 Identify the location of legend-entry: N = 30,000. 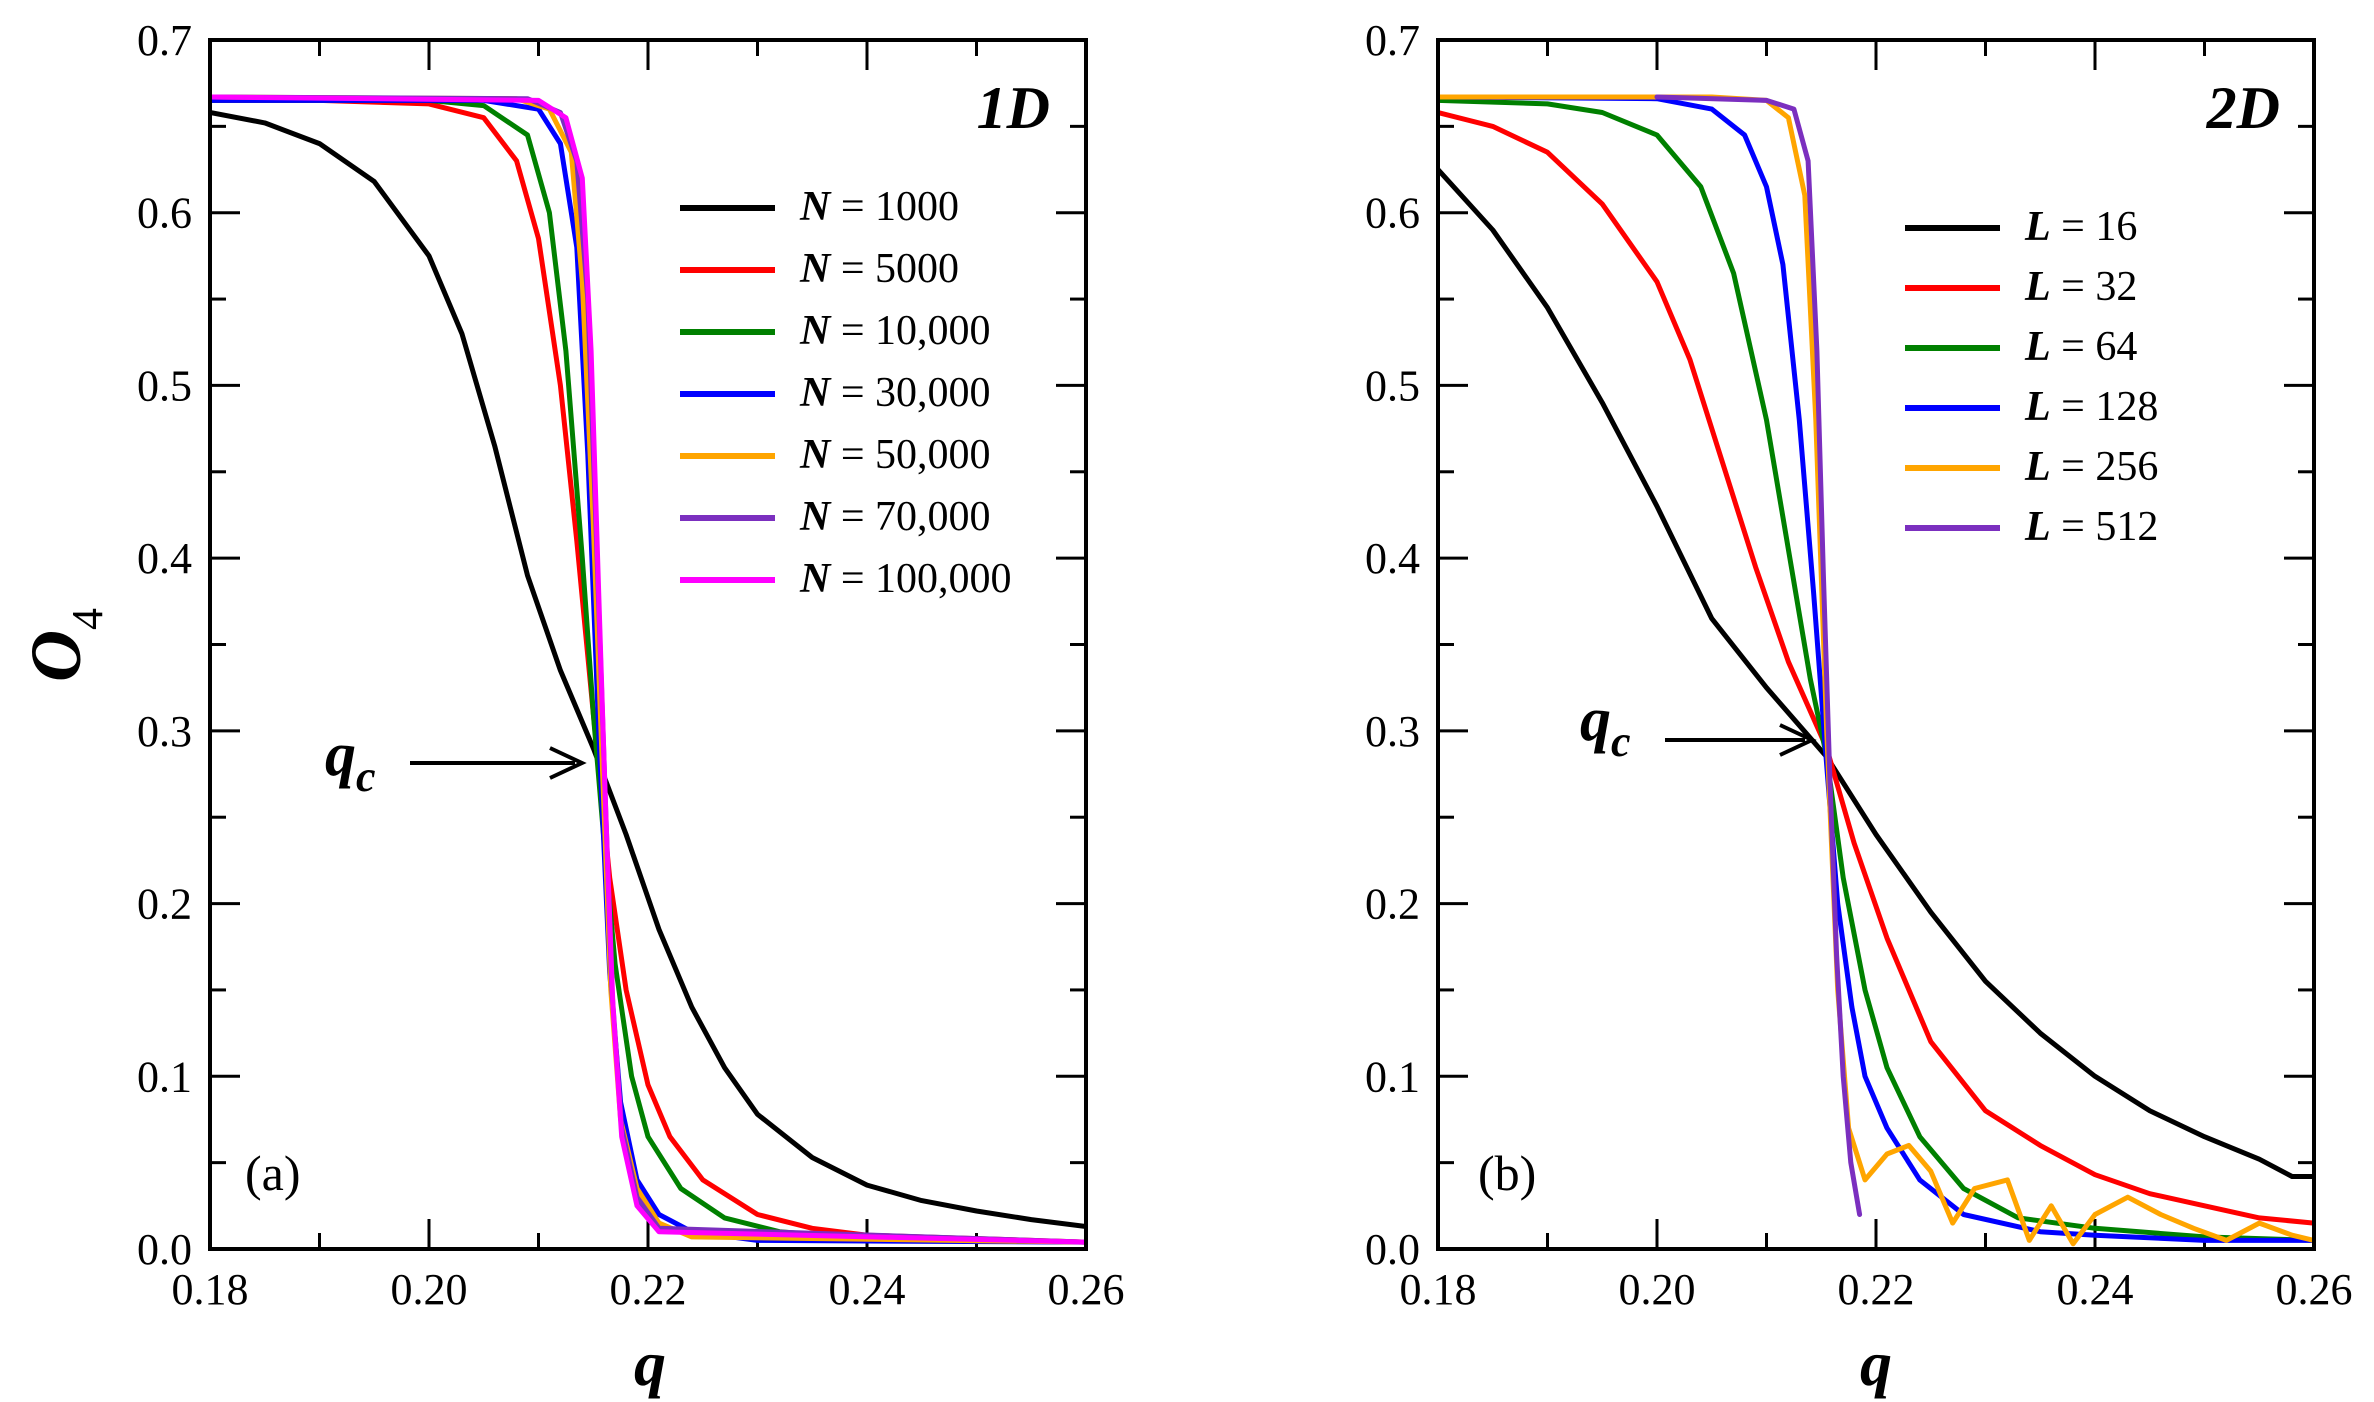
(895, 393).